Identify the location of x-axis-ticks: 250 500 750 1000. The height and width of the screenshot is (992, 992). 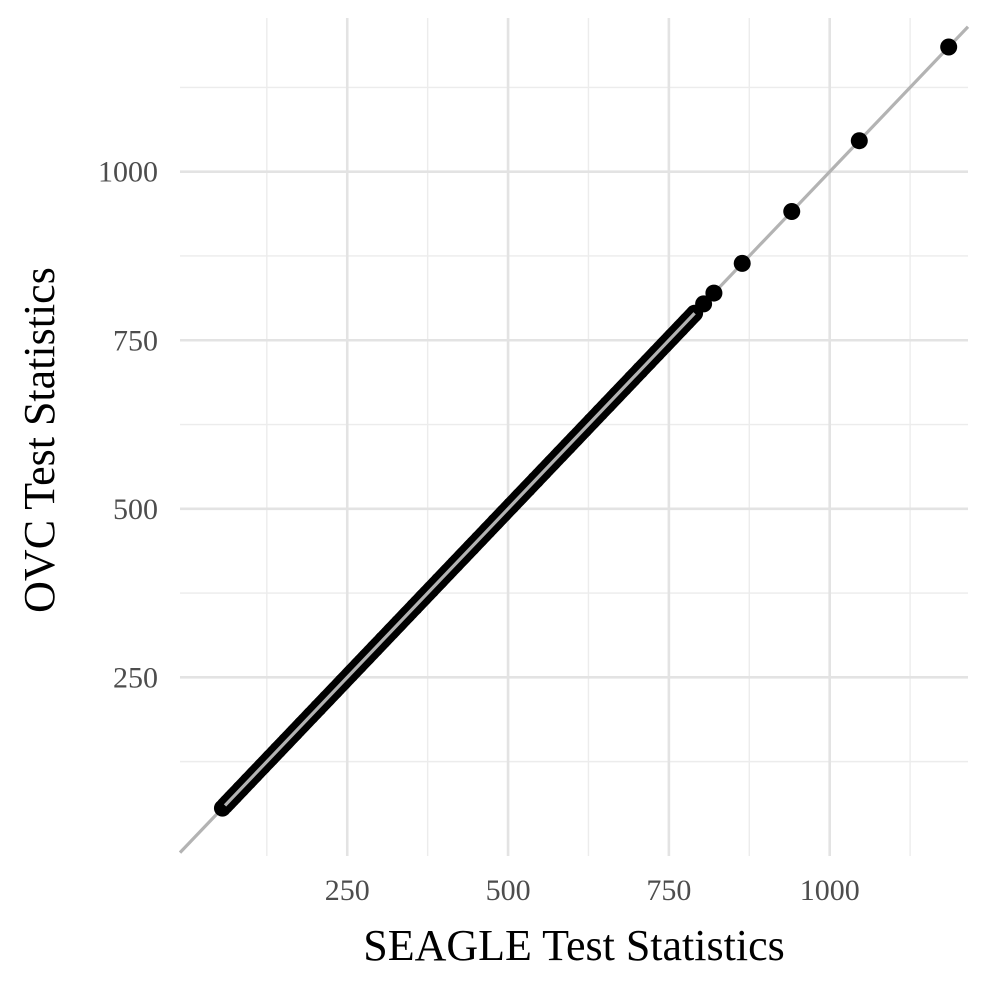
(592, 890).